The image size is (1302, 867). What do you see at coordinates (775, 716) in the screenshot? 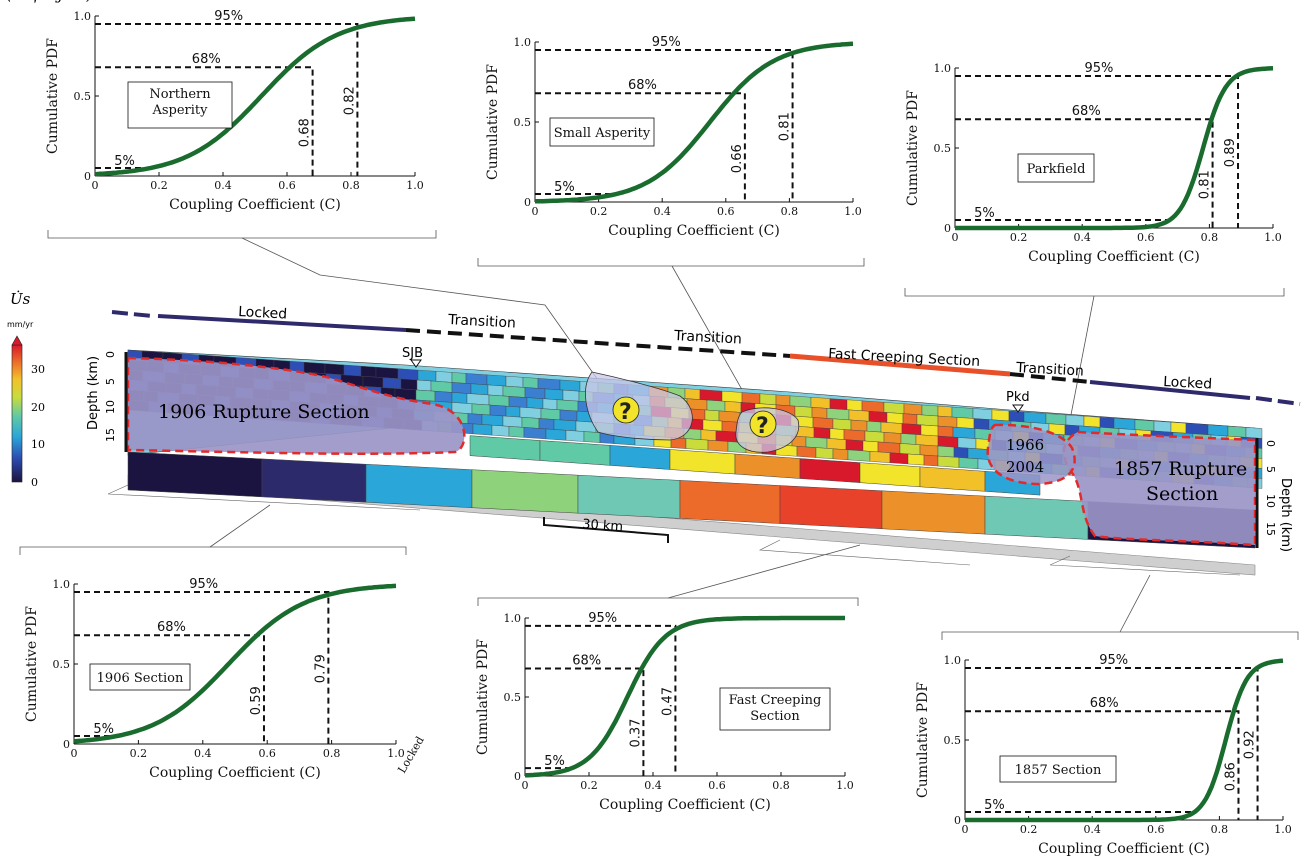
I see `panel-box-label: Section` at bounding box center [775, 716].